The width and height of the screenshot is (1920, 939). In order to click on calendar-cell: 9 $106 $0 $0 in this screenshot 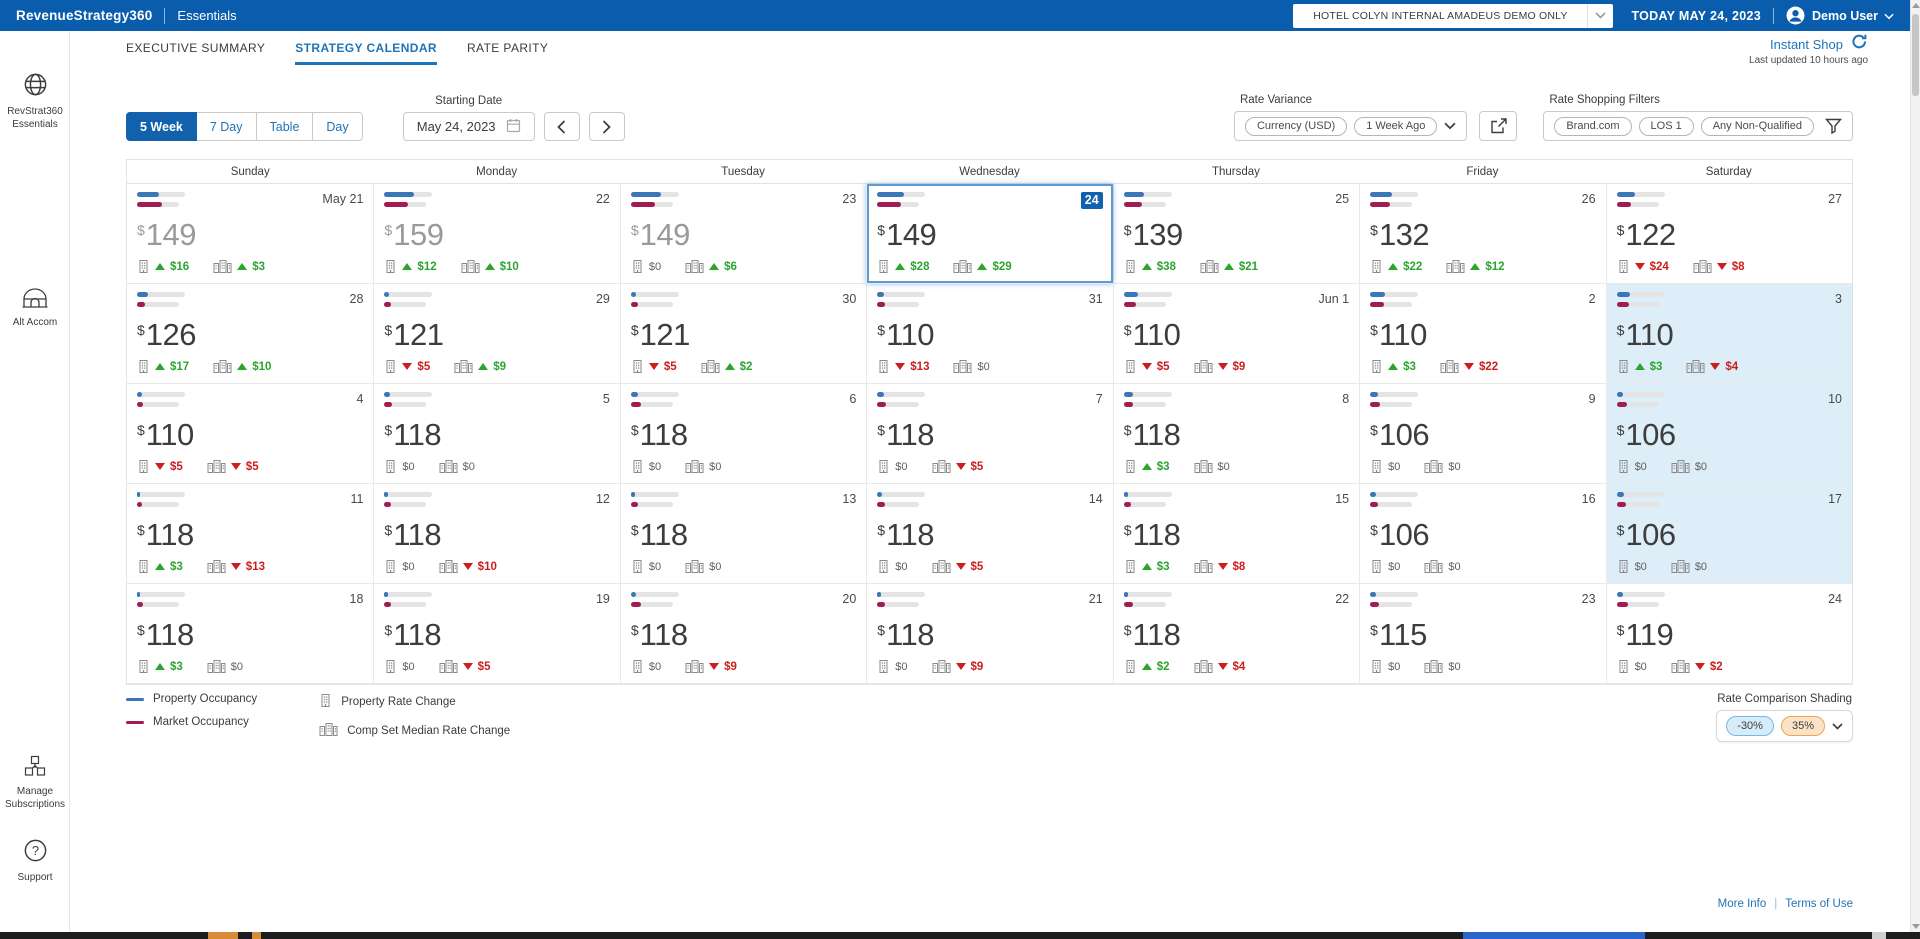, I will do `click(1482, 434)`.